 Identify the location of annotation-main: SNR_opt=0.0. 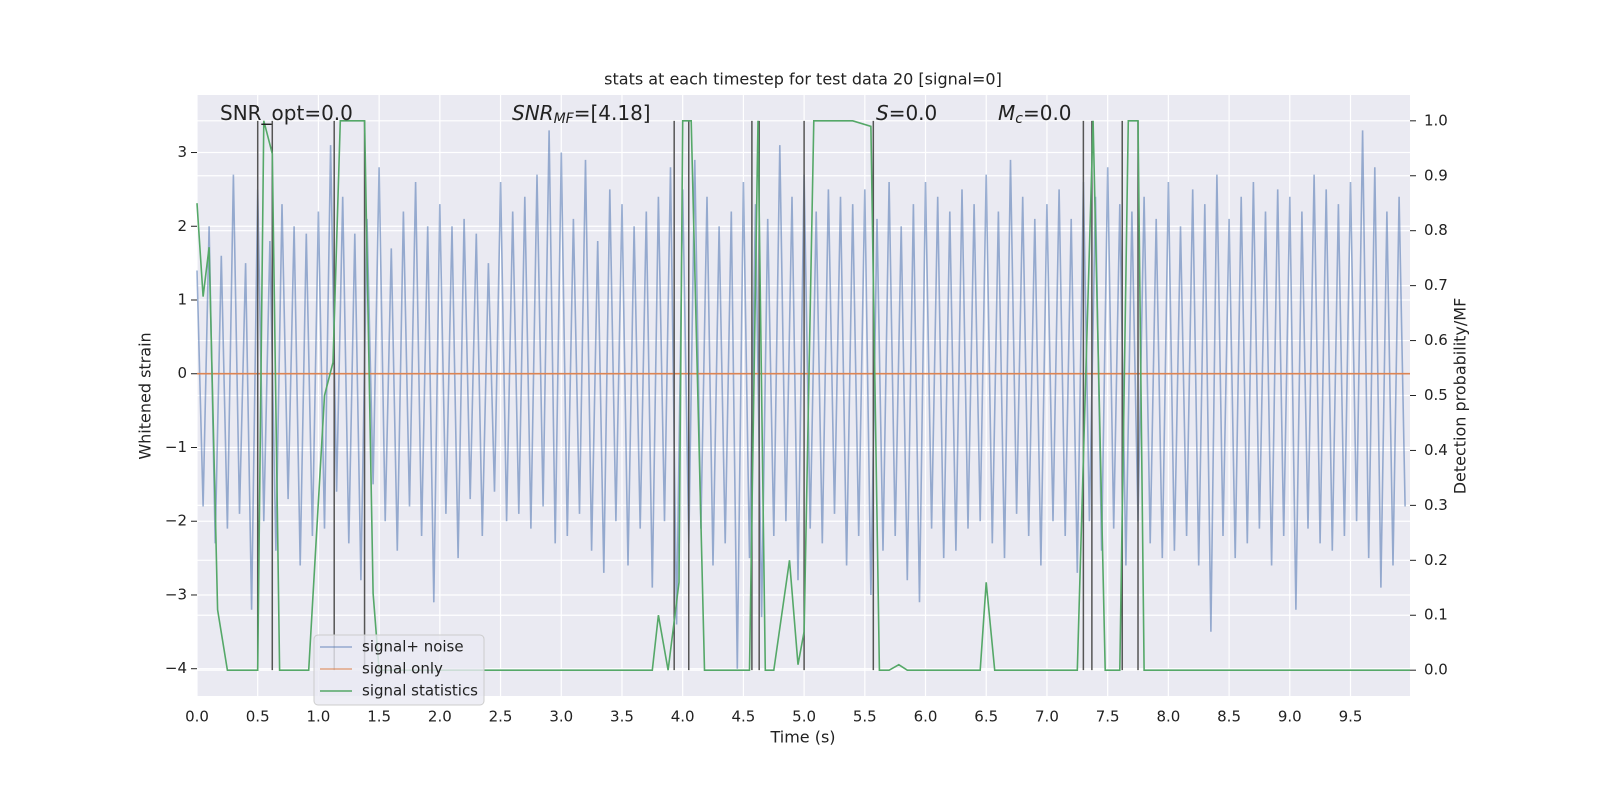
(286, 113).